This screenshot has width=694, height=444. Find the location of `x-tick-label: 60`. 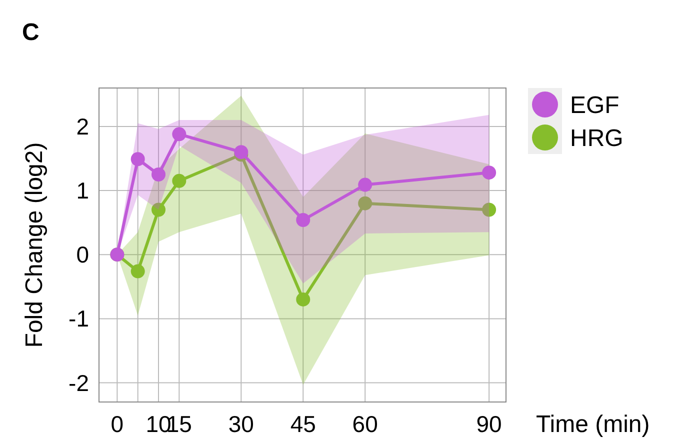

x-tick-label: 60 is located at coordinates (365, 424).